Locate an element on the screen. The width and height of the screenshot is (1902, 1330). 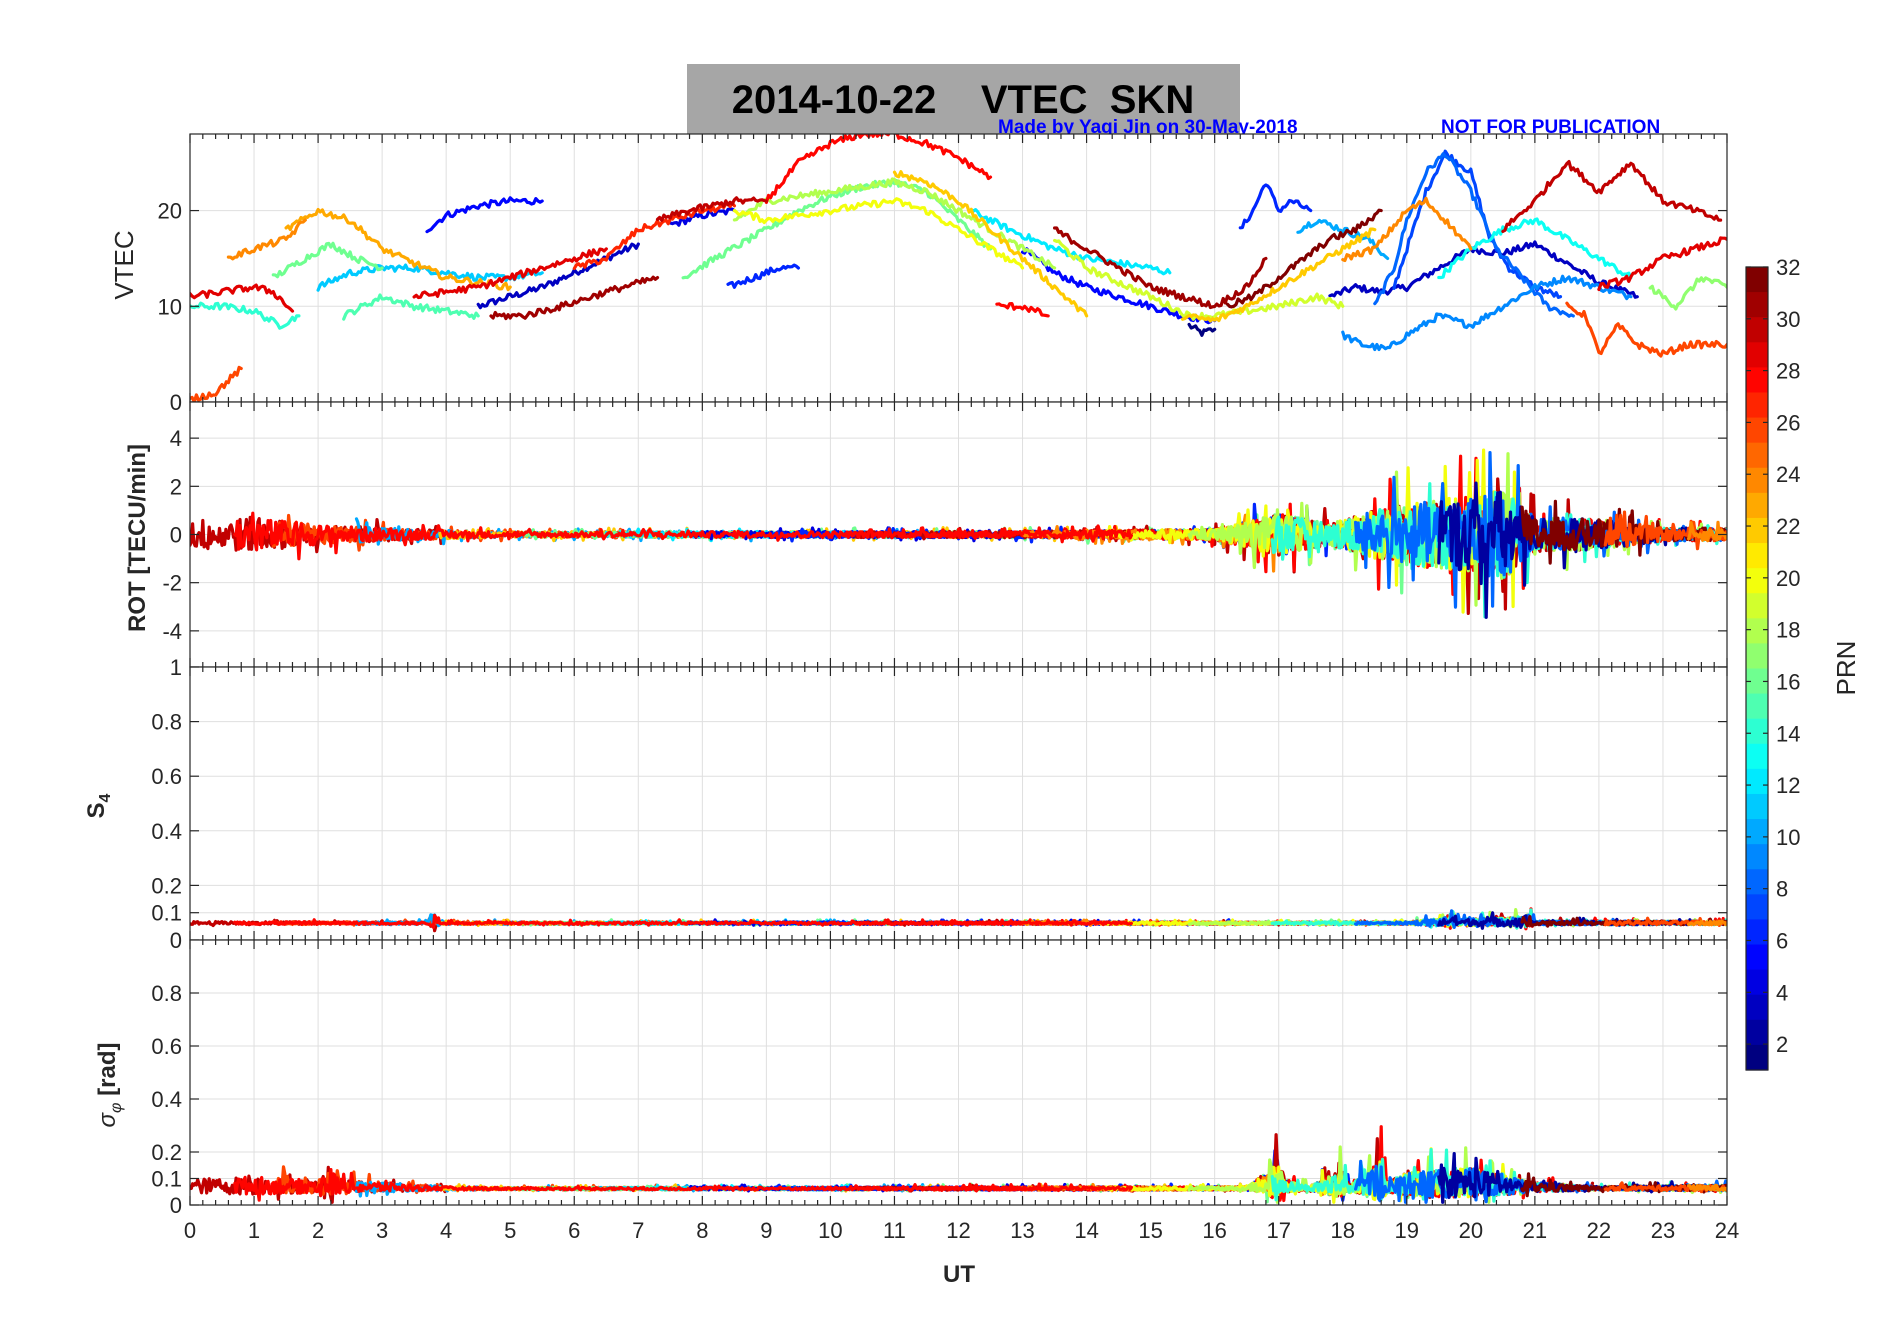
x-tick-label: 1 is located at coordinates (254, 1230).